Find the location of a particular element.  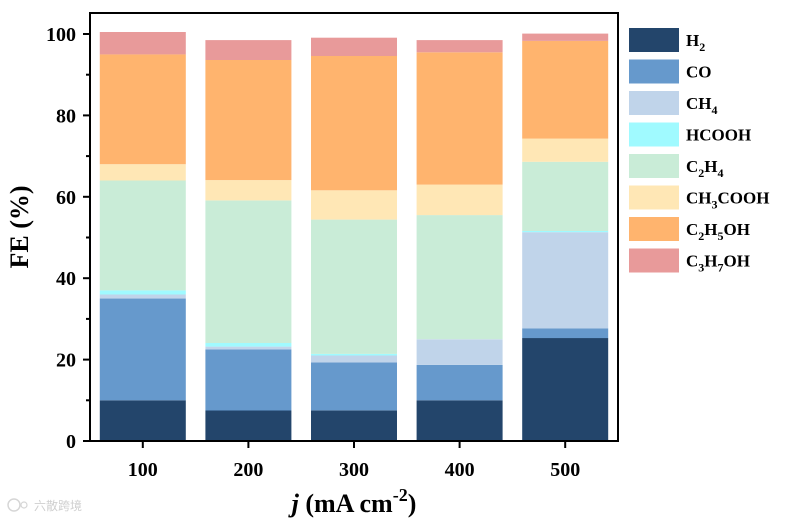

legend-swatch-c2h4 is located at coordinates (654, 166).